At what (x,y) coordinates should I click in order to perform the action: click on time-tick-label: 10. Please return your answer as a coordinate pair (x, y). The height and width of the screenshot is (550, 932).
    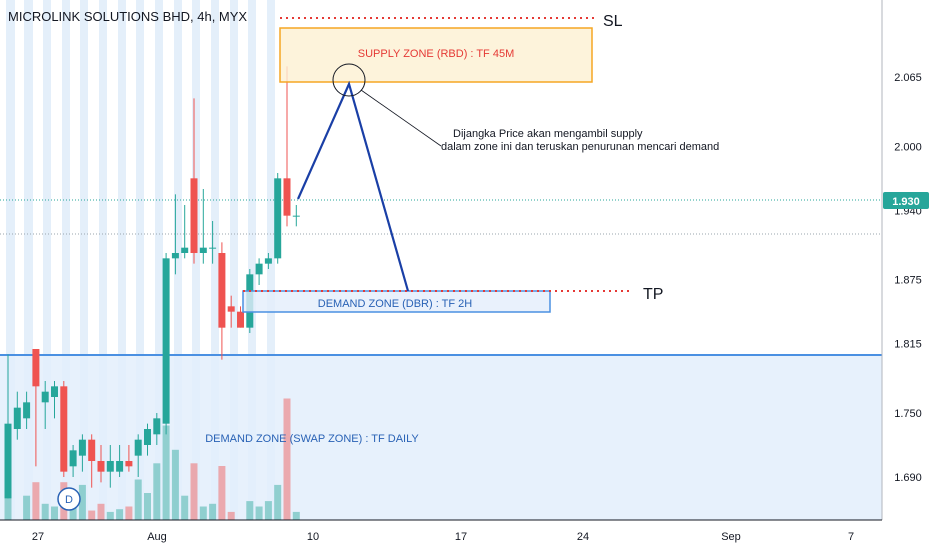
    Looking at the image, I should click on (313, 537).